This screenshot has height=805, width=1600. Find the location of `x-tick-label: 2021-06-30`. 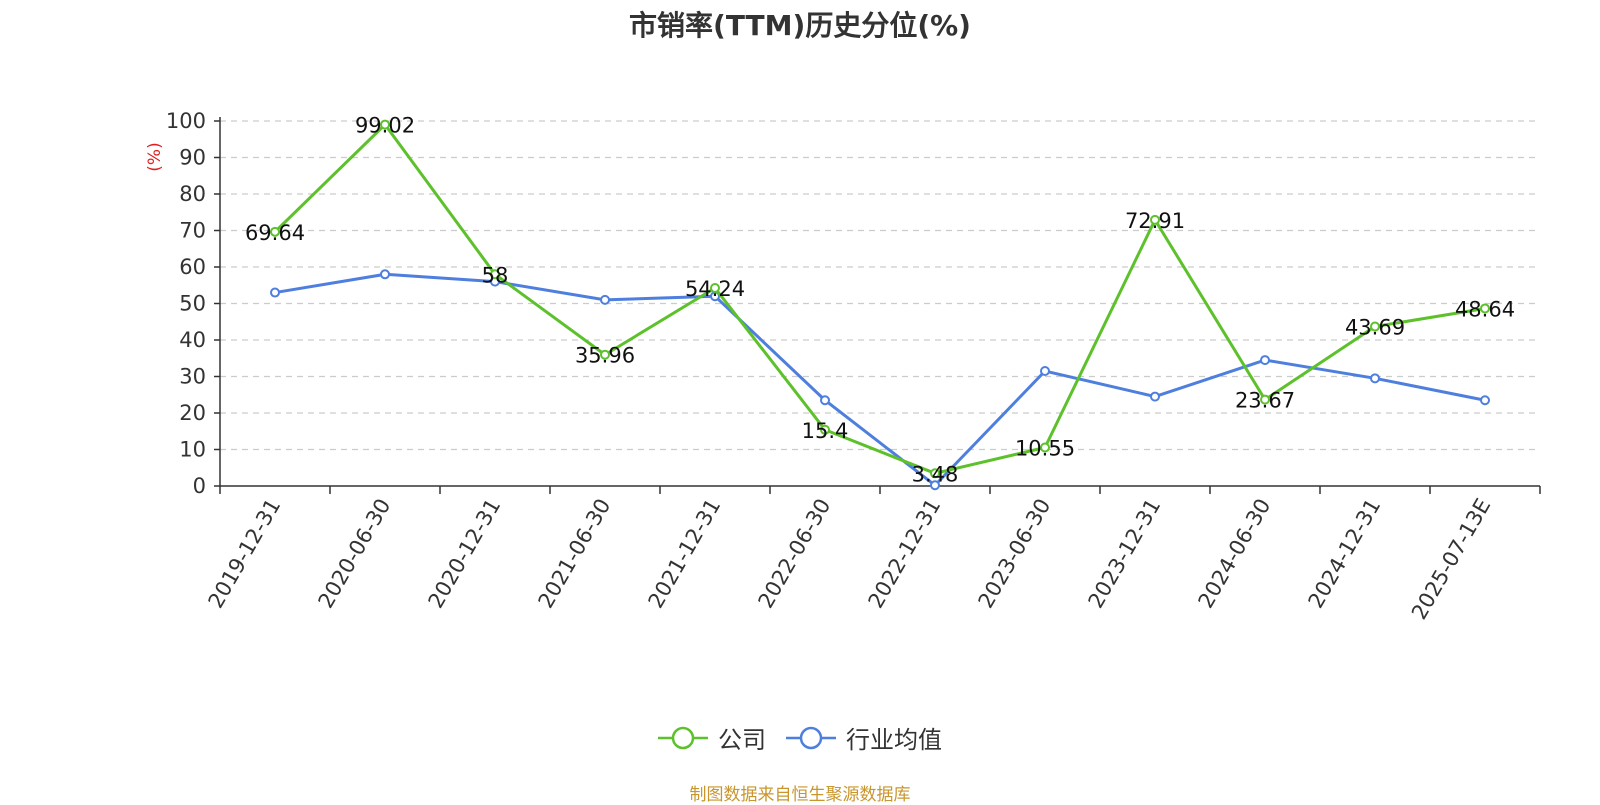

x-tick-label: 2021-06-30 is located at coordinates (575, 554).